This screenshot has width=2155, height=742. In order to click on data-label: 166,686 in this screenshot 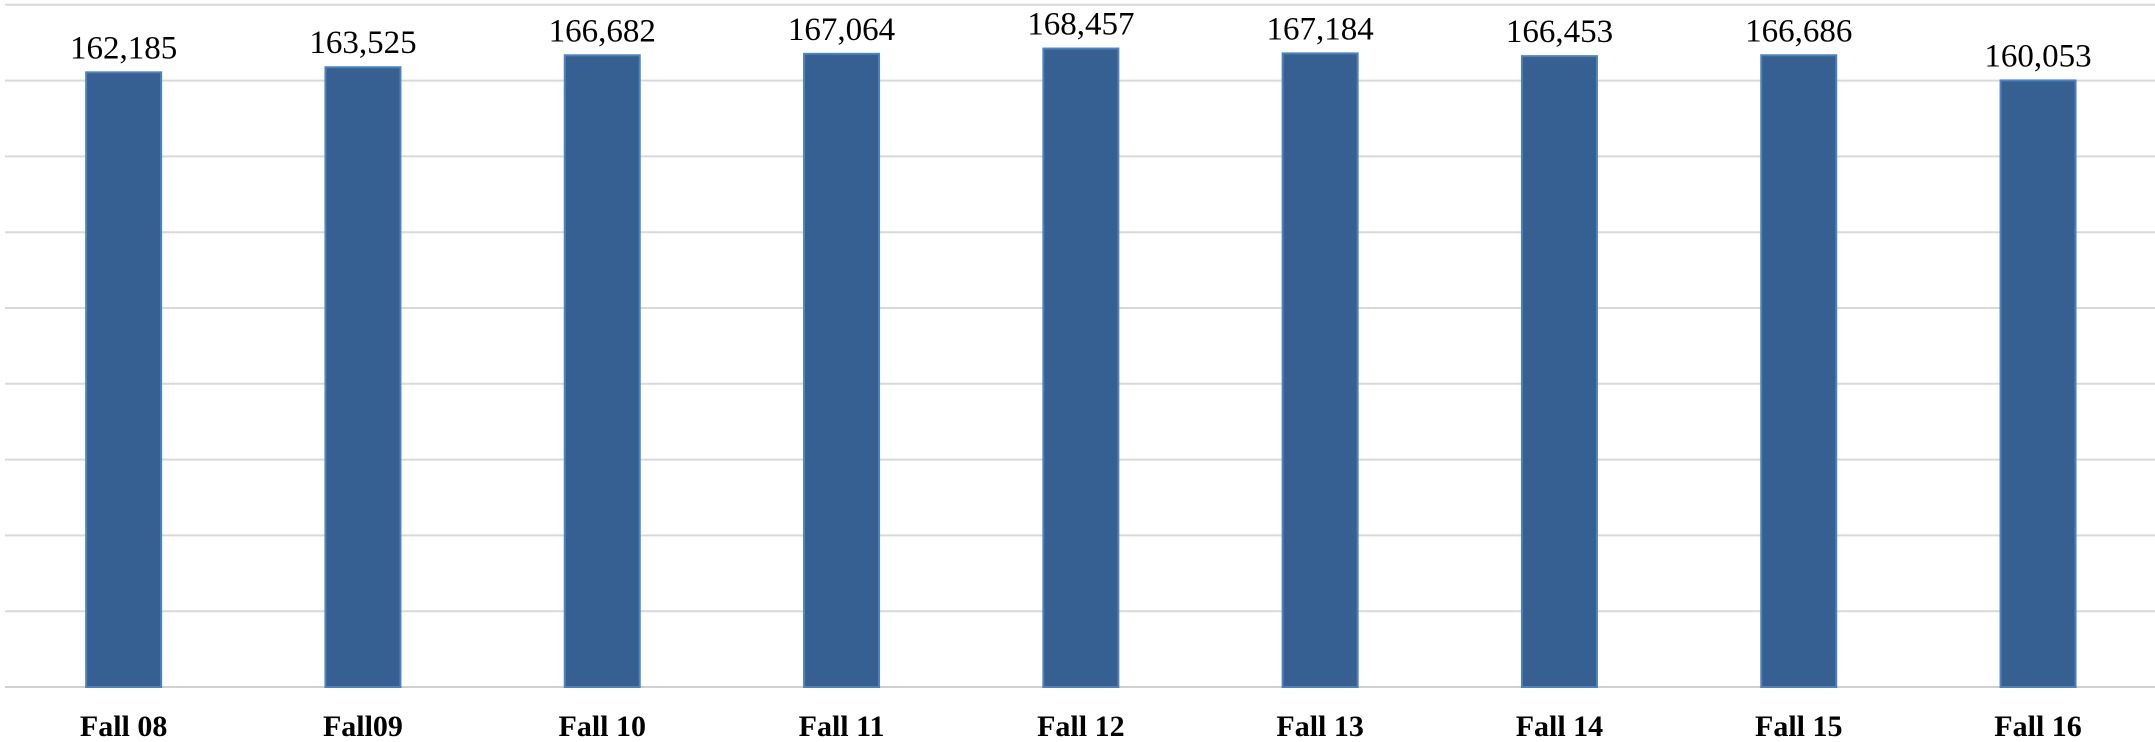, I will do `click(1798, 31)`.